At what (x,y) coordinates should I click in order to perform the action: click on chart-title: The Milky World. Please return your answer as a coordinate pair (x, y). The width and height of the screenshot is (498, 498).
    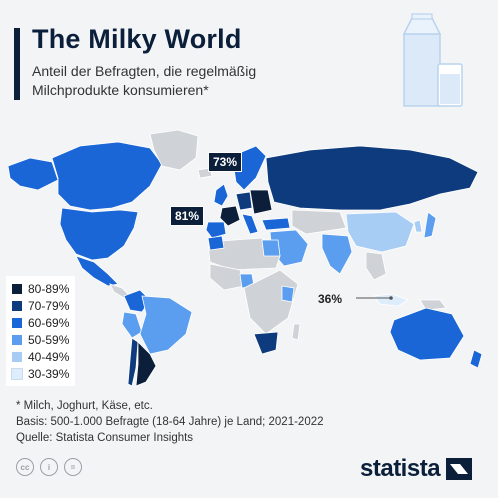
    Looking at the image, I should click on (137, 39).